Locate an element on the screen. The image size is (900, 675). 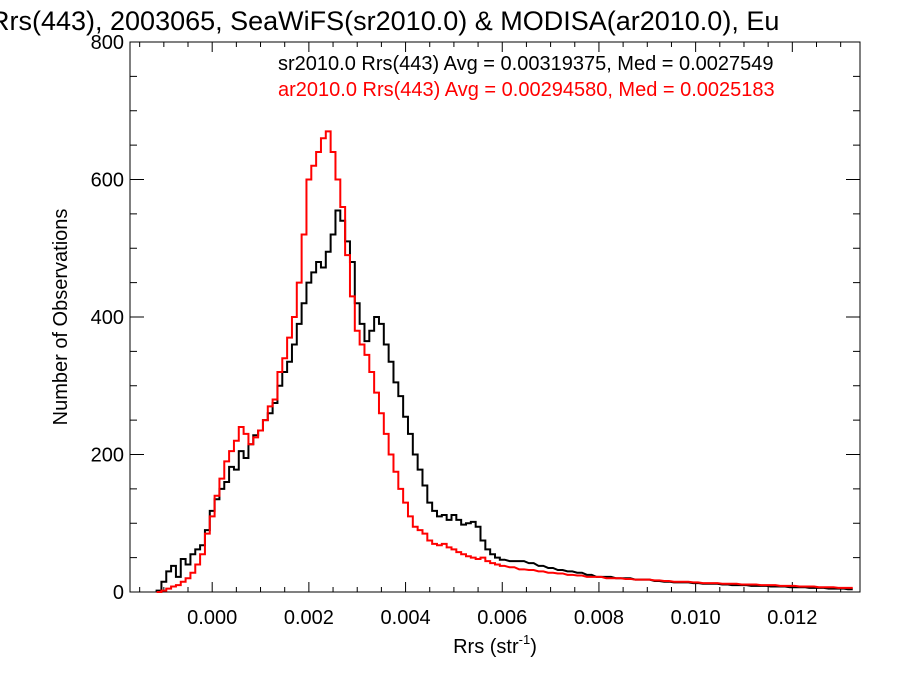
x-axis-label-main: Rrs (str is located at coordinates (486, 647).